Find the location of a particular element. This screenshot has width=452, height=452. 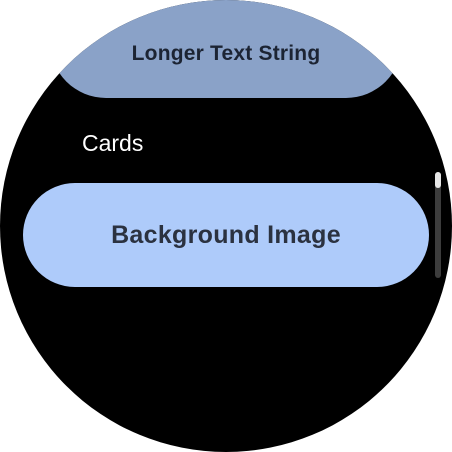

chip-label: Background Image is located at coordinates (226, 234).